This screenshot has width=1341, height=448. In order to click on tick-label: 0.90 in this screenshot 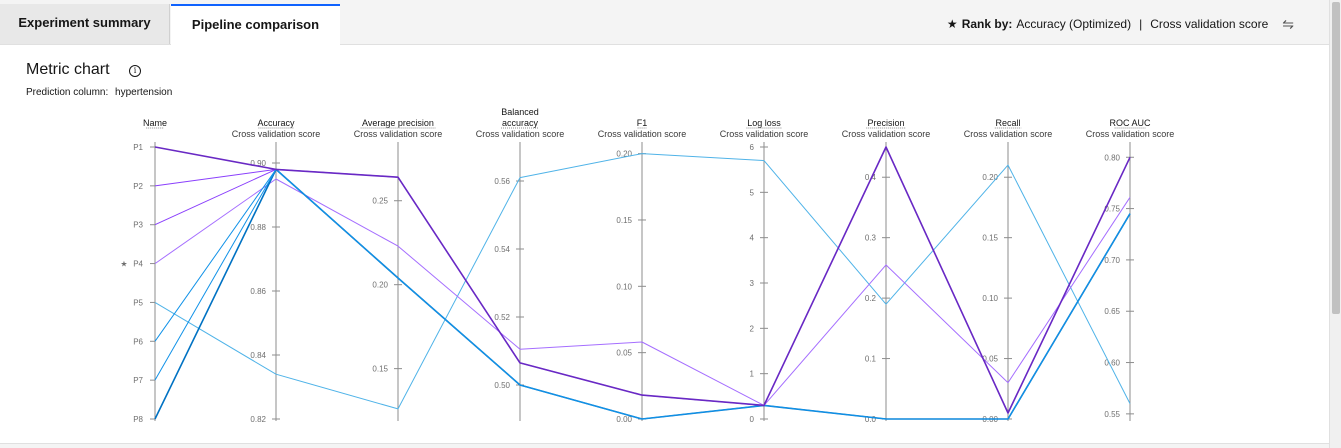, I will do `click(258, 163)`.